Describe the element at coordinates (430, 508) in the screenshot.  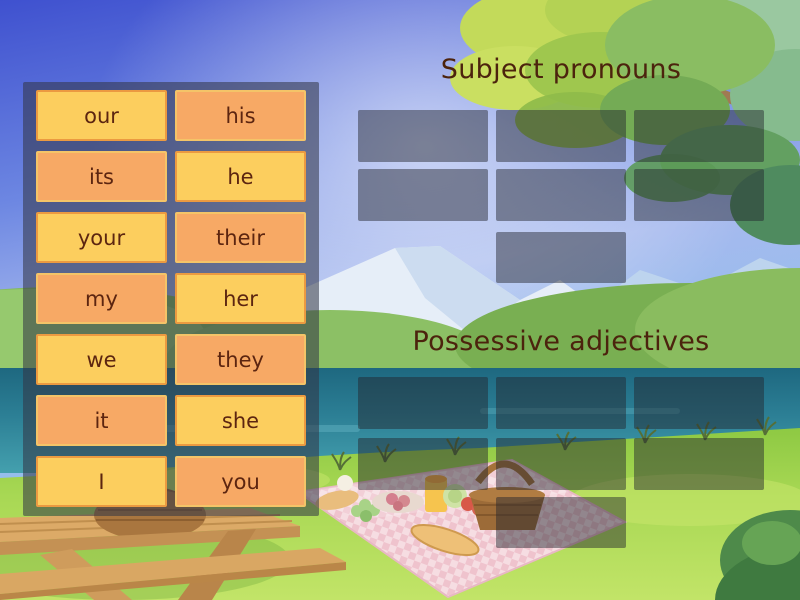
I see `picnic-food` at that location.